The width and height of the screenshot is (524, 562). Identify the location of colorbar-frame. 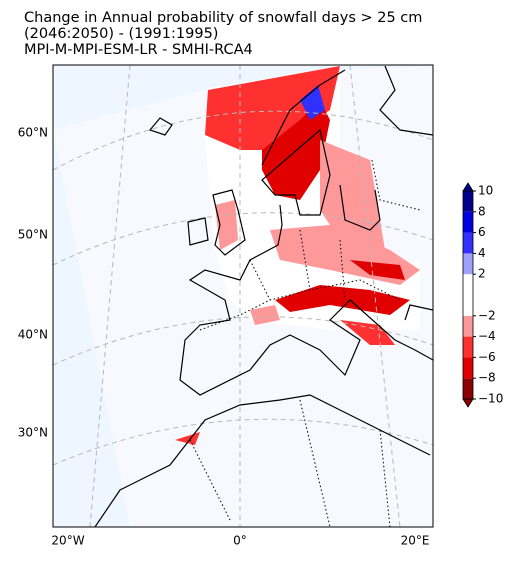
(468, 295).